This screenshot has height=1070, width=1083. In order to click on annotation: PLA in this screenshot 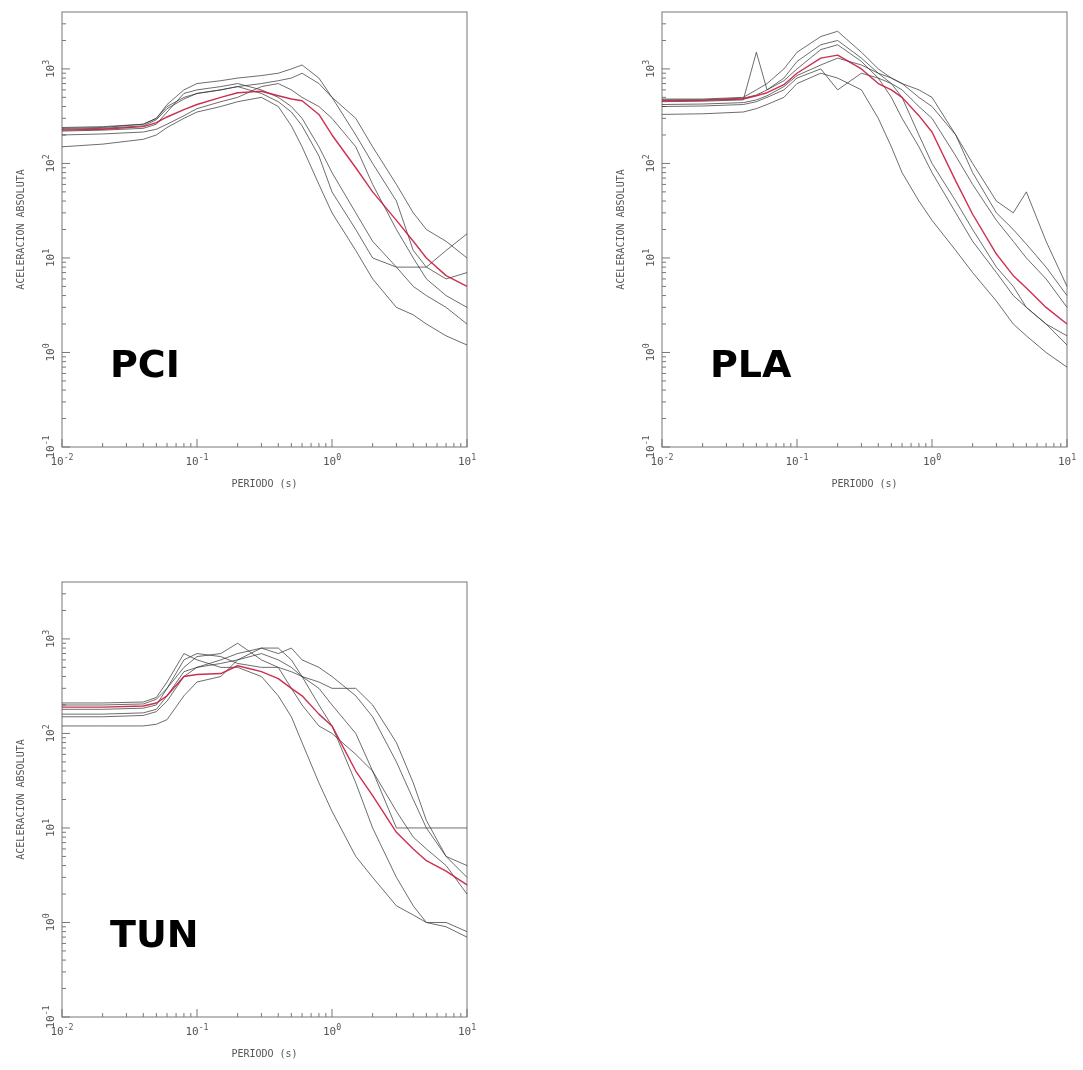, I will do `click(751, 364)`.